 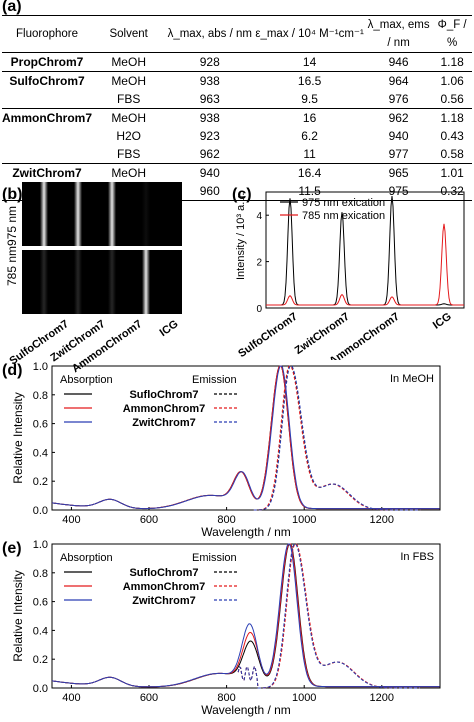 What do you see at coordinates (259, 216) in the screenshot?
I see `y-tick-label: 4` at bounding box center [259, 216].